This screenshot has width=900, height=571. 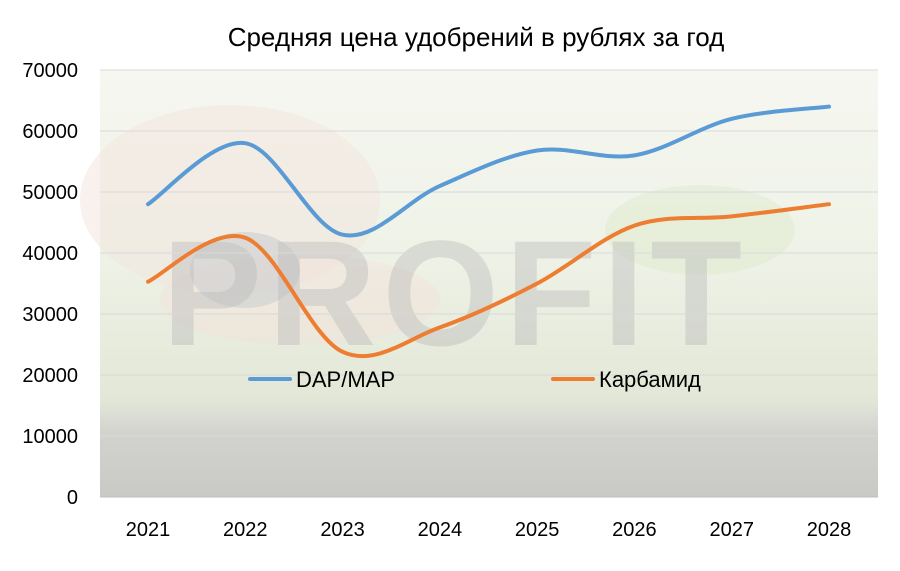 What do you see at coordinates (50, 376) in the screenshot?
I see `y-tick-label: 20000` at bounding box center [50, 376].